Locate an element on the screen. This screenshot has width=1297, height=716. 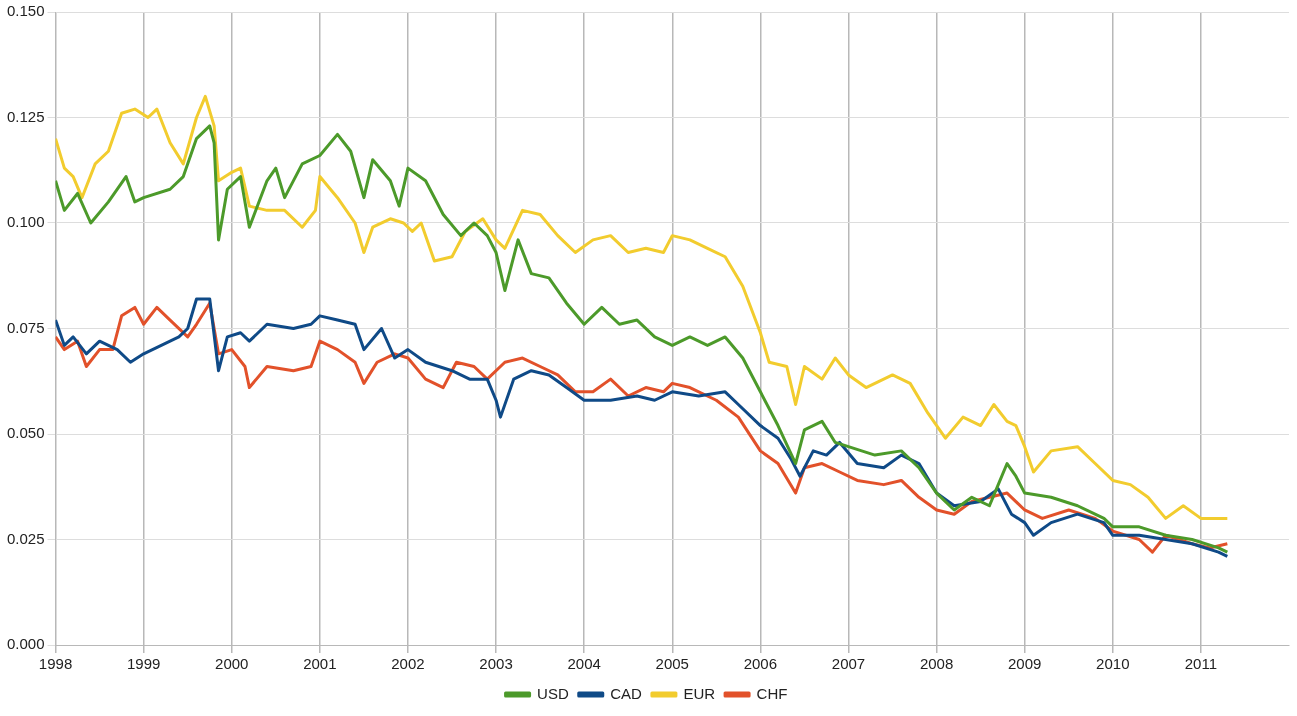
x-tick-label: 2011 is located at coordinates (1201, 664).